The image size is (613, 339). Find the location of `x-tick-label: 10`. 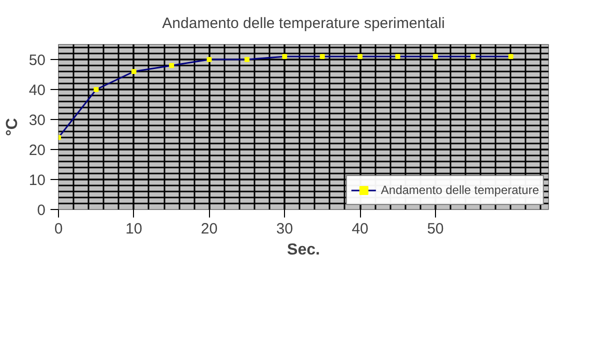

x-tick-label: 10 is located at coordinates (134, 229).